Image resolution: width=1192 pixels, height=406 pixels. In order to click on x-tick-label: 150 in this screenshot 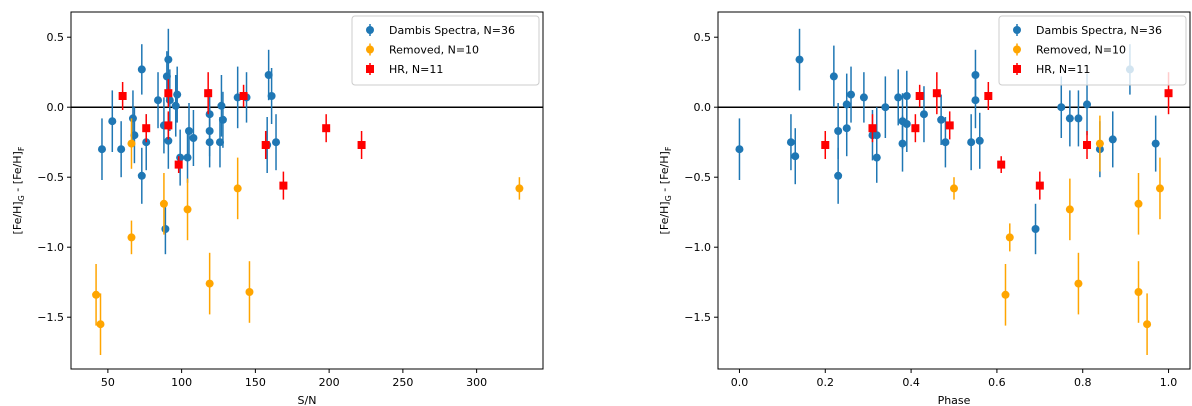, I will do `click(255, 382)`.